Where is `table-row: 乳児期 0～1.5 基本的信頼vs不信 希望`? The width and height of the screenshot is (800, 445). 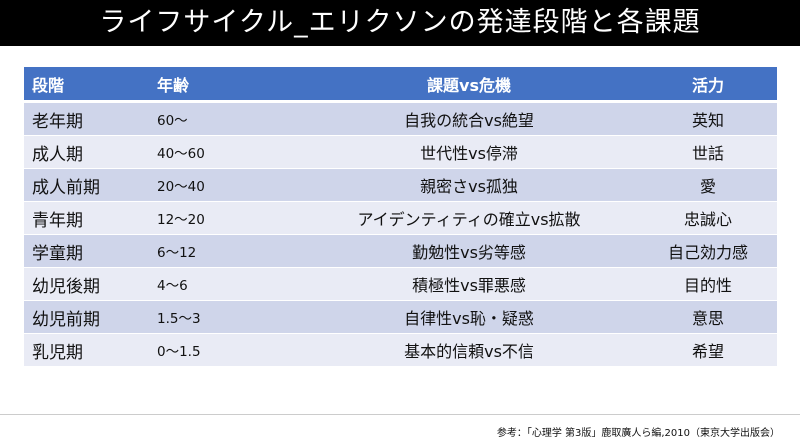
table-row: 乳児期 0～1.5 基本的信頼vs不信 希望 is located at coordinates (400, 350).